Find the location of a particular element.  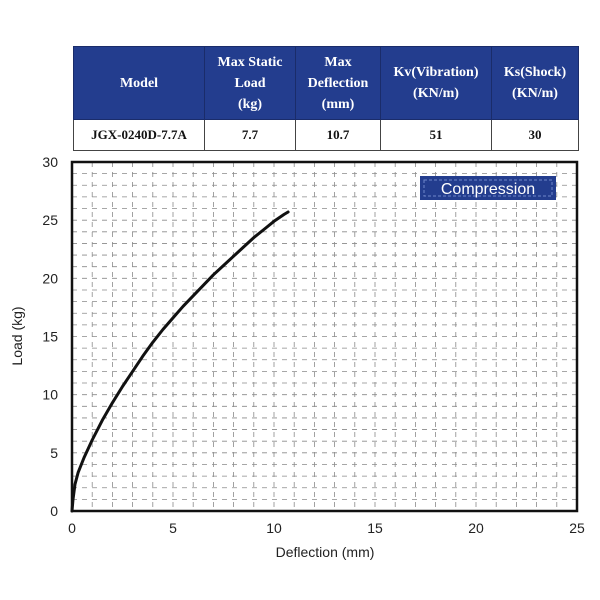

y-axis-label: Load (kg) is located at coordinates (17, 335).